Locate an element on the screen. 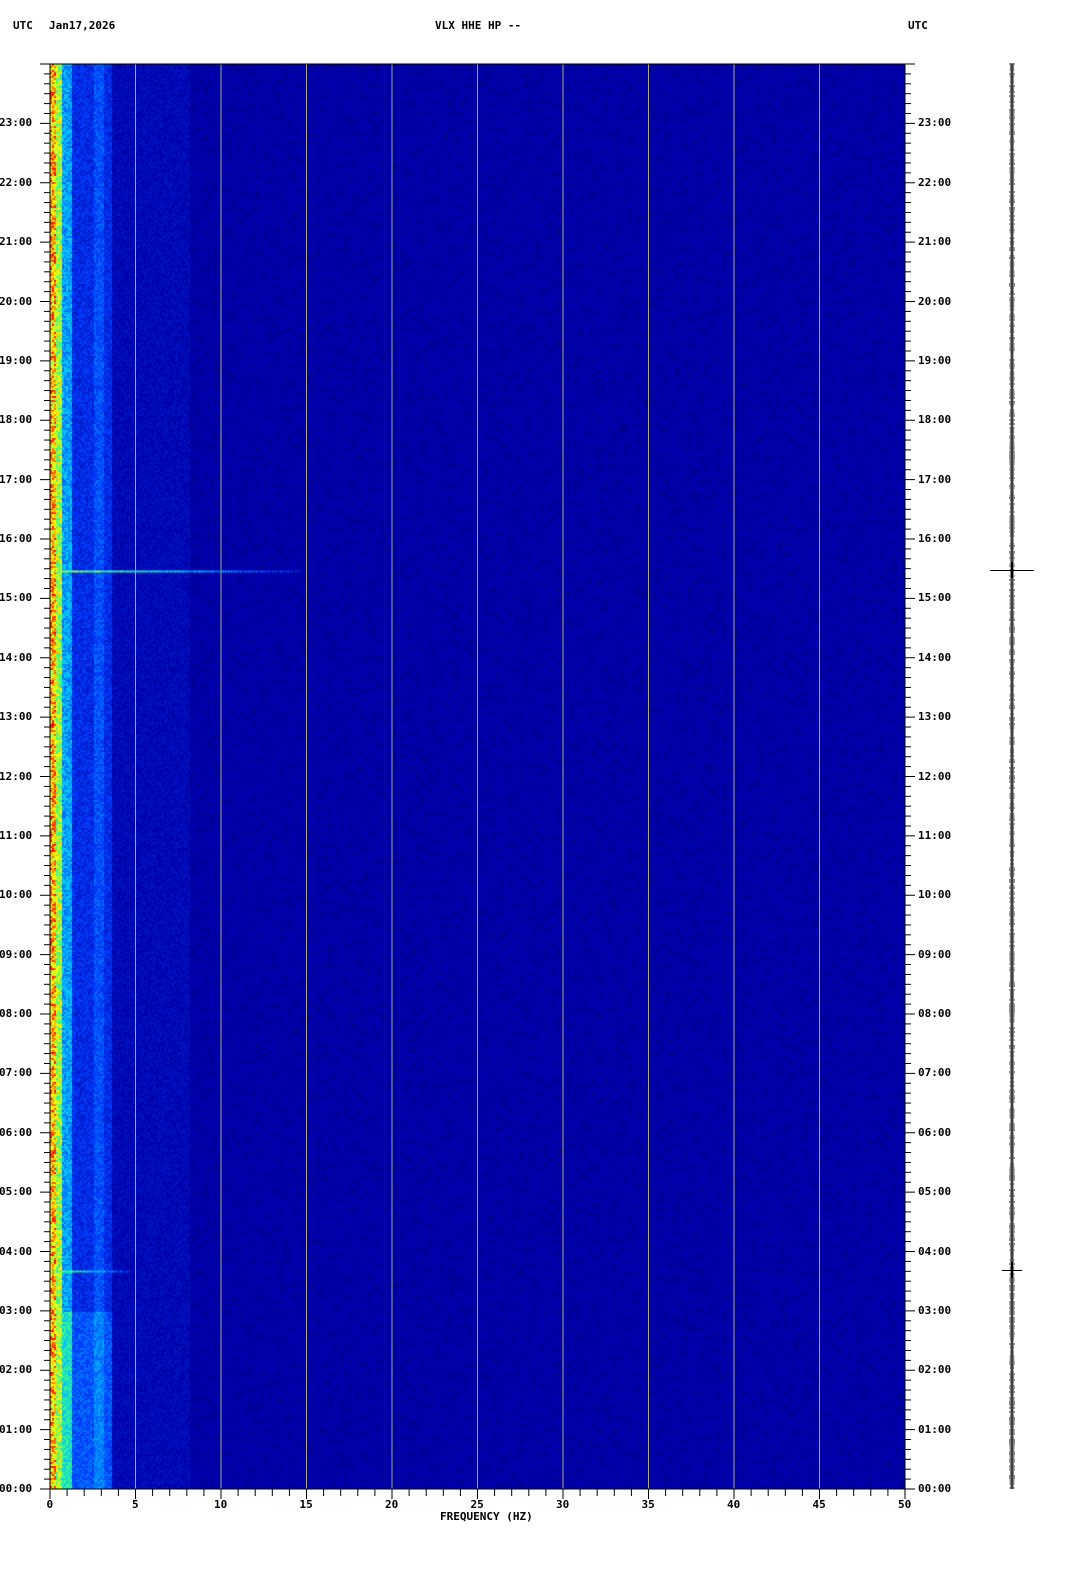 The height and width of the screenshot is (1584, 1066). y-tick-label-left: 18:00 is located at coordinates (16, 420).